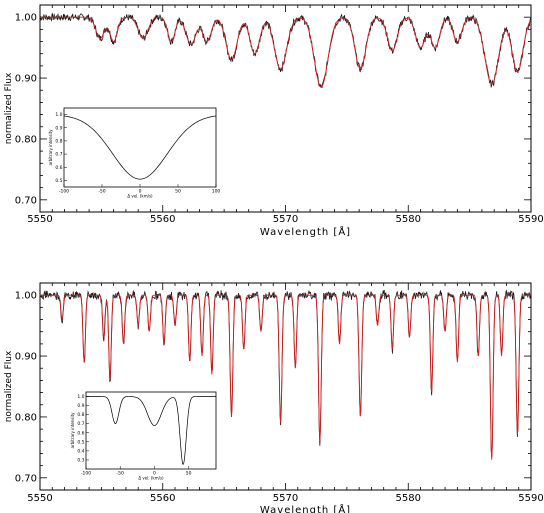 The width and height of the screenshot is (544, 513). Describe the element at coordinates (80, 460) in the screenshot. I see `inset-y-tick-label: 0.3` at that location.